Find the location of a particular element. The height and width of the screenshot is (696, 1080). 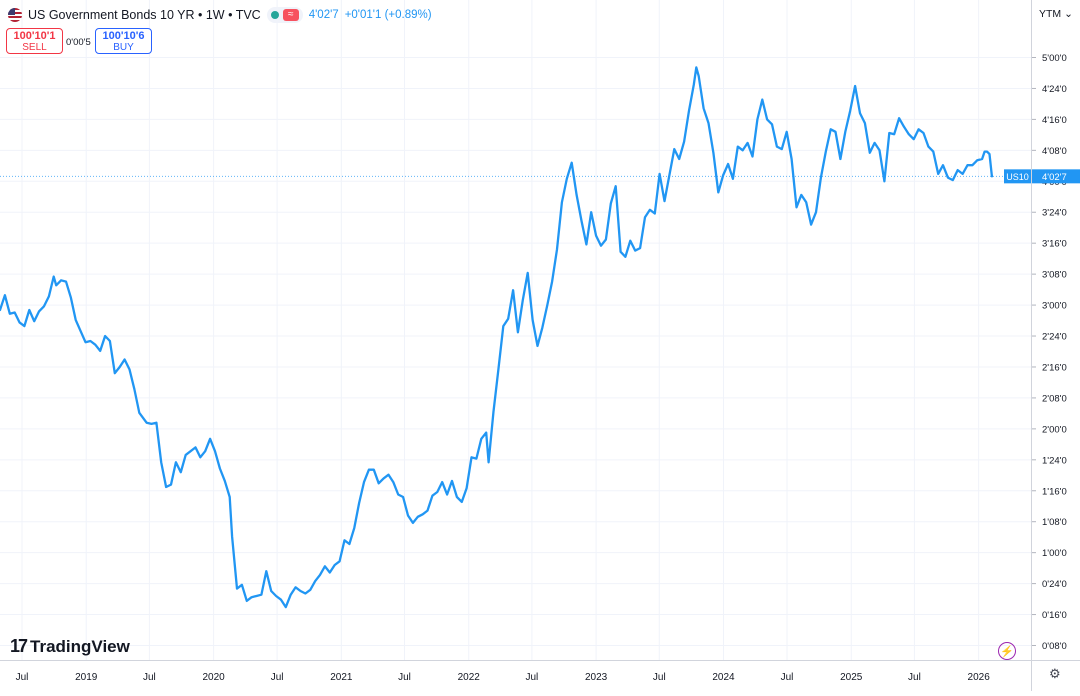

status-pill: ≈ is located at coordinates (284, 15).